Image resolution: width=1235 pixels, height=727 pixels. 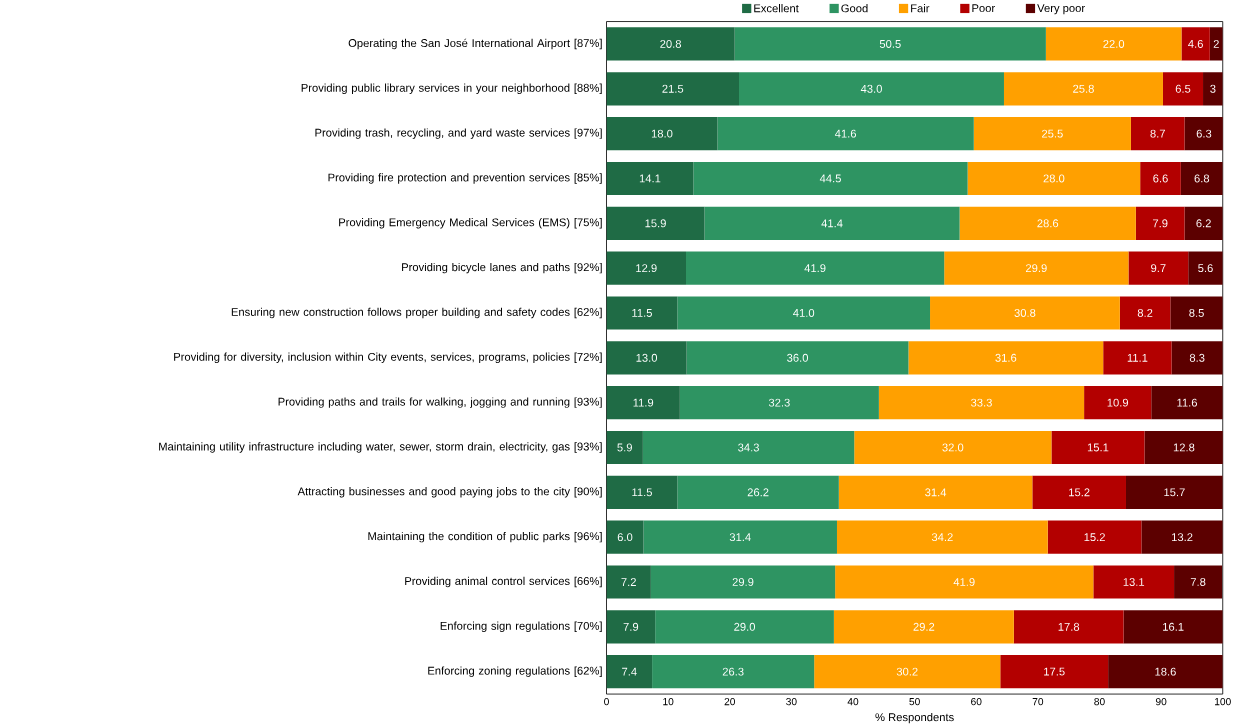 What do you see at coordinates (643, 402) in the screenshot?
I see `data-label: 11.9` at bounding box center [643, 402].